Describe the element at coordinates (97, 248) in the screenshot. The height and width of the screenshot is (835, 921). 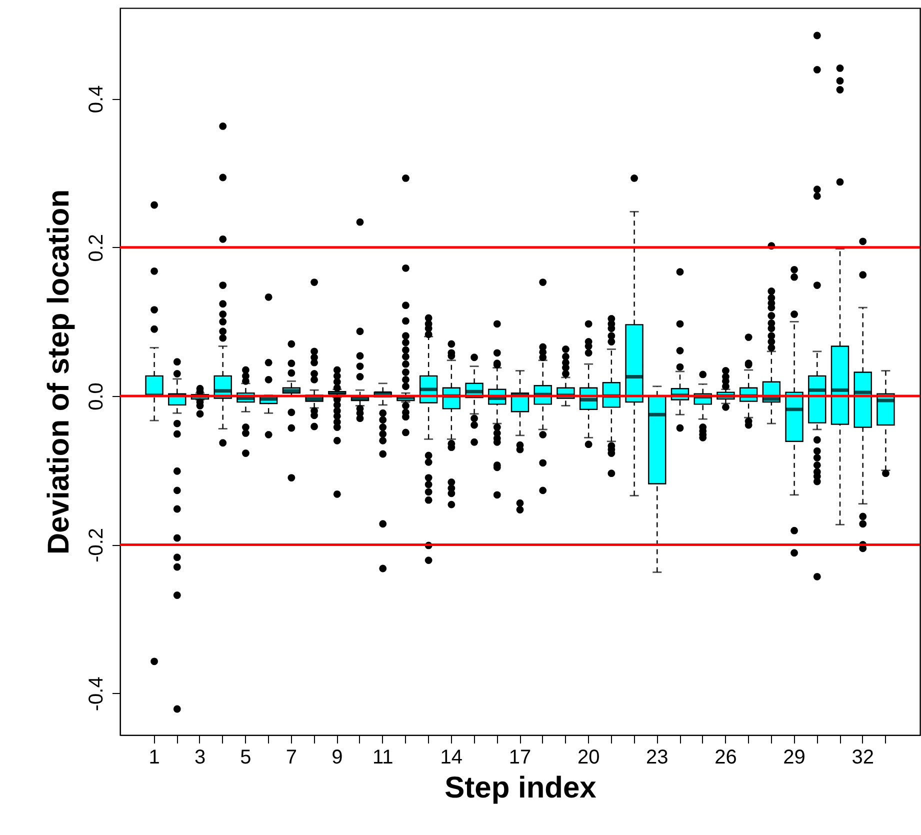
I see `y-tick-label: 0.2` at that location.